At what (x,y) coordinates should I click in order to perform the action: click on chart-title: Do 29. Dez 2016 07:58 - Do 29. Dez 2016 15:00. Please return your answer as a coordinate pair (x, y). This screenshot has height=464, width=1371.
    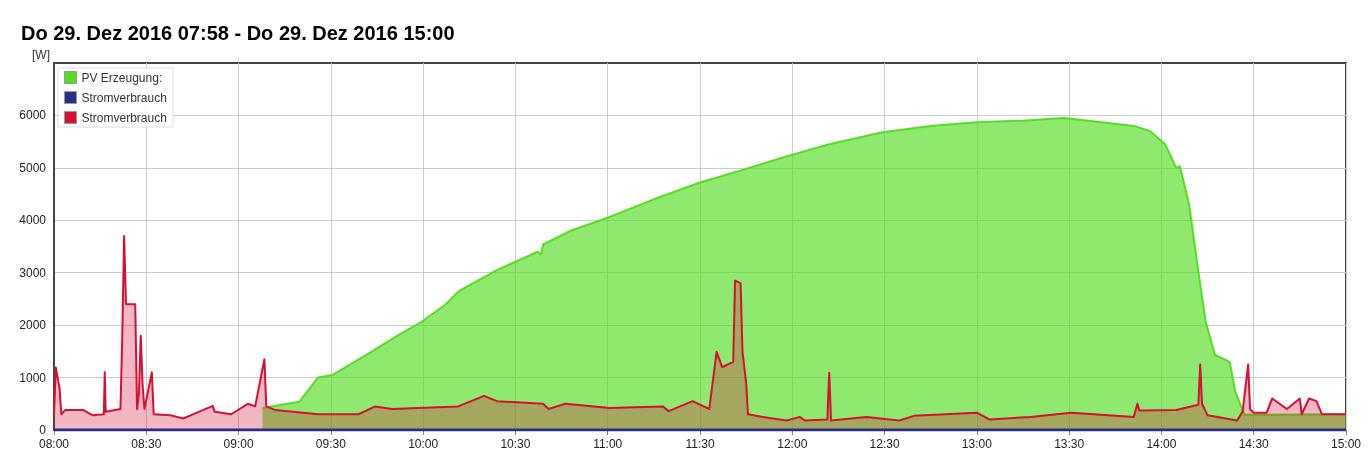
    Looking at the image, I should click on (238, 33).